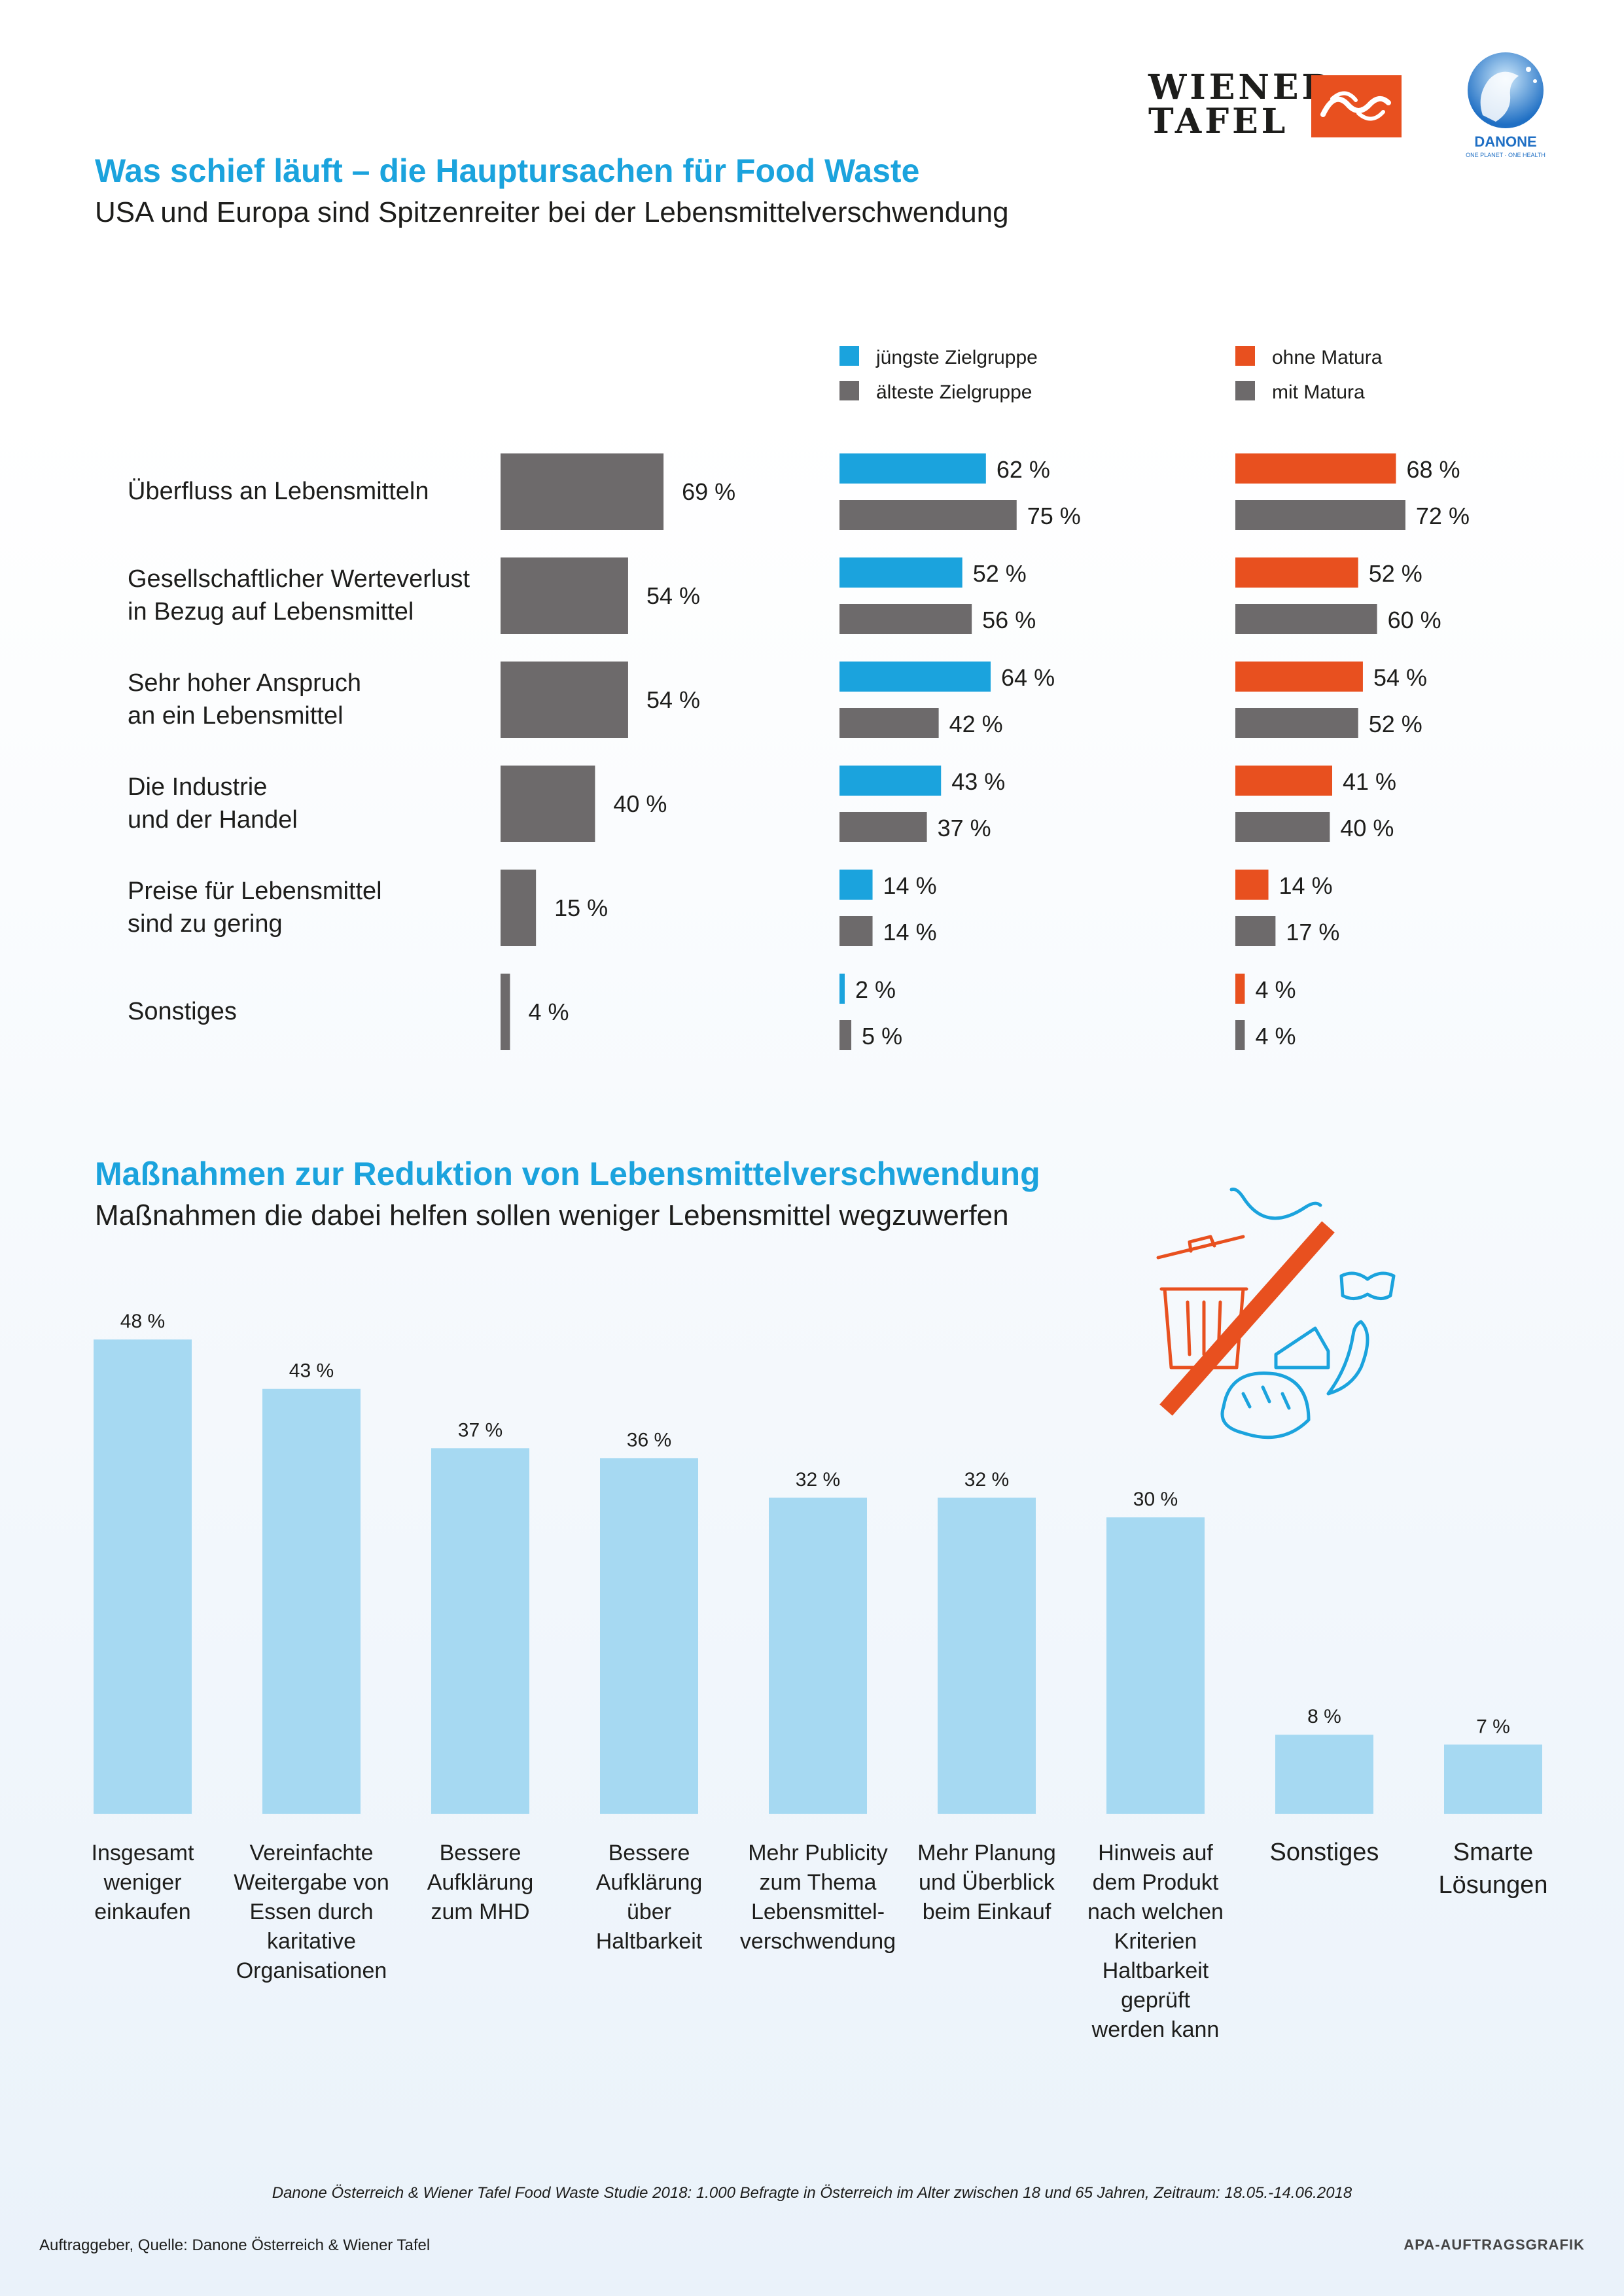  Describe the element at coordinates (311, 1941) in the screenshot. I see `category-label: karitative` at that location.